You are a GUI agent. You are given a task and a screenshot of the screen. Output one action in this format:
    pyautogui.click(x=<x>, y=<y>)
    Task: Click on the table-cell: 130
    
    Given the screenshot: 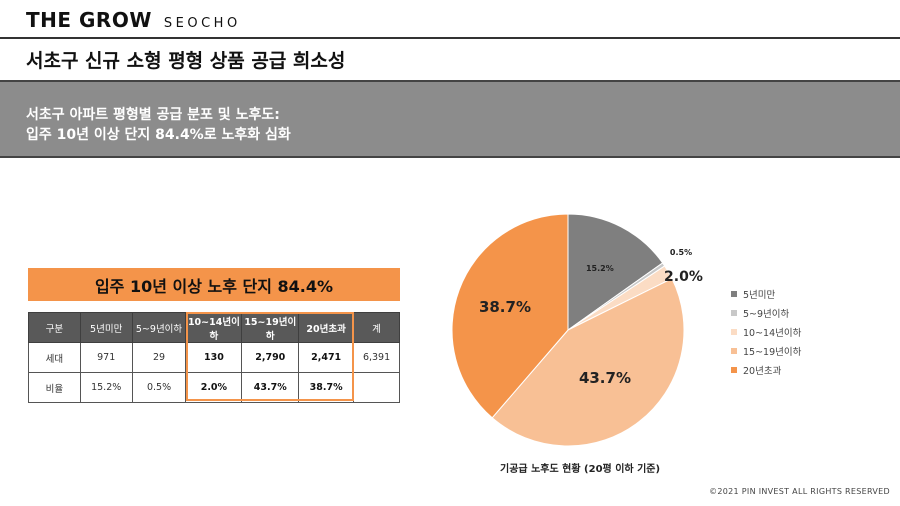 What is the action you would take?
    pyautogui.click(x=214, y=357)
    